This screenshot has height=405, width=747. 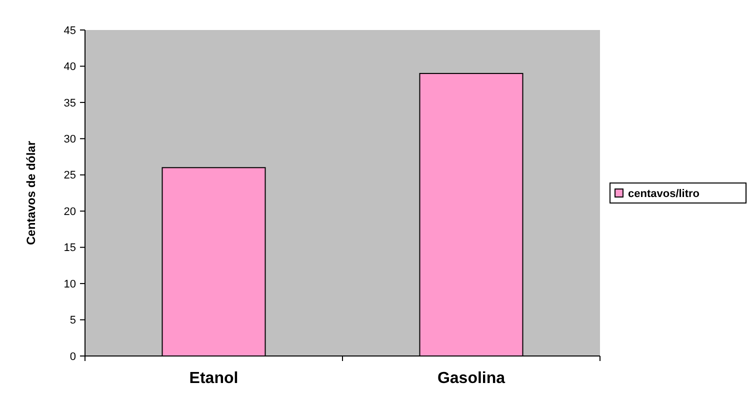 What do you see at coordinates (70, 30) in the screenshot?
I see `y-tick-label: 45` at bounding box center [70, 30].